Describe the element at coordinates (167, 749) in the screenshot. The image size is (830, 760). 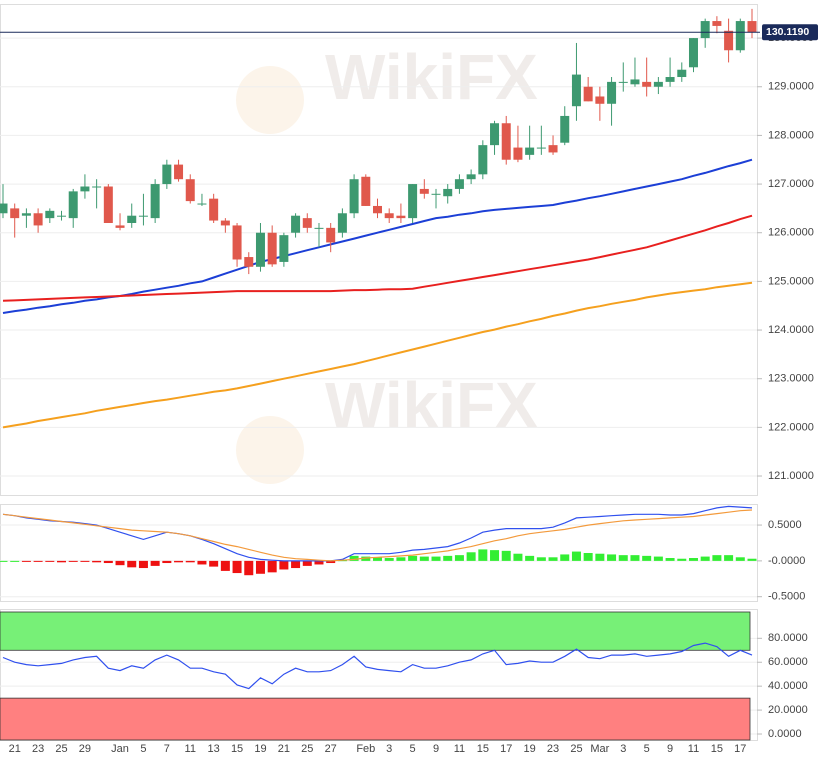
I see `x-tick-label: 7` at that location.